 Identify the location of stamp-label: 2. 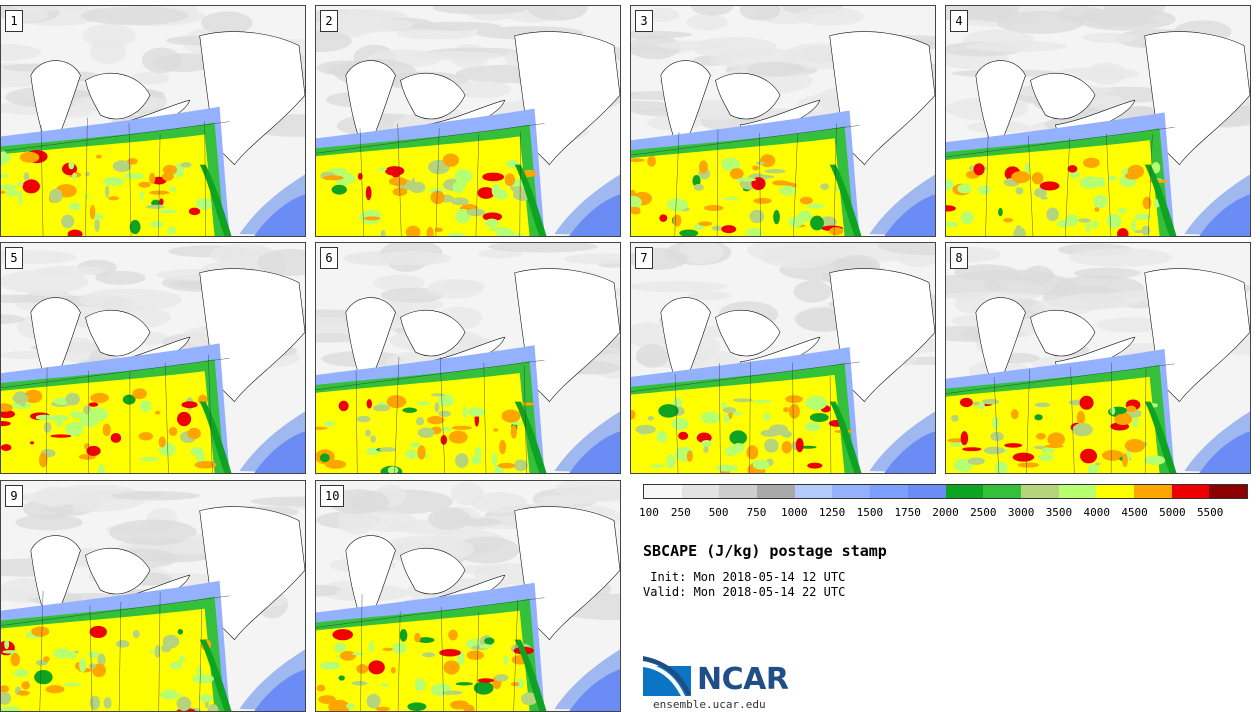
(329, 21).